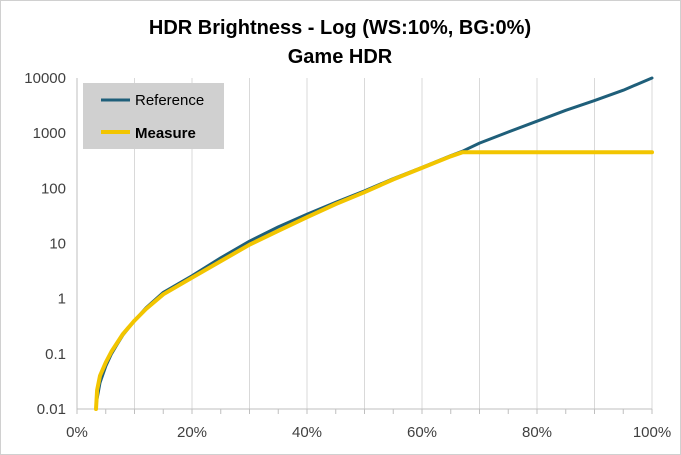  Describe the element at coordinates (537, 432) in the screenshot. I see `x-tick-label: 80%` at that location.